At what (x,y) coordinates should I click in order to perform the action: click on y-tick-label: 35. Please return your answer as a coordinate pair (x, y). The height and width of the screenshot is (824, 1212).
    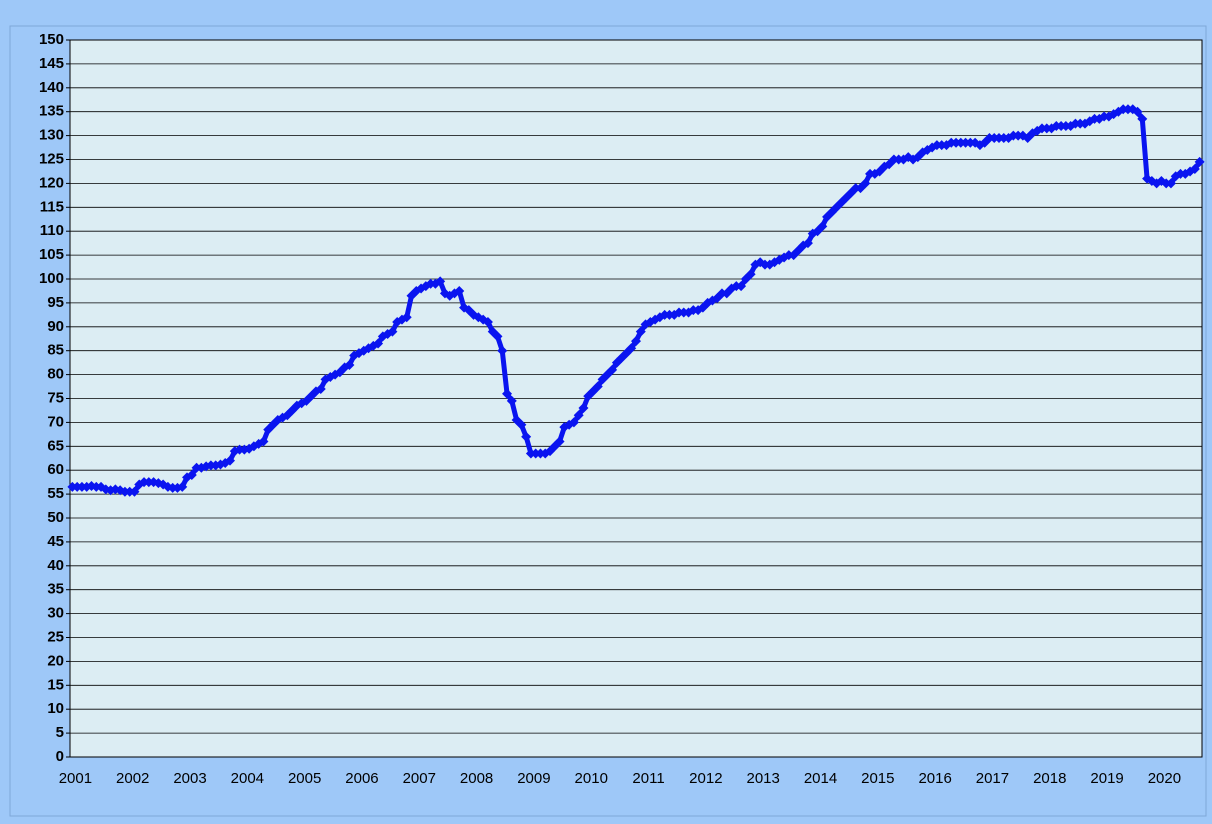
    Looking at the image, I should click on (55, 589).